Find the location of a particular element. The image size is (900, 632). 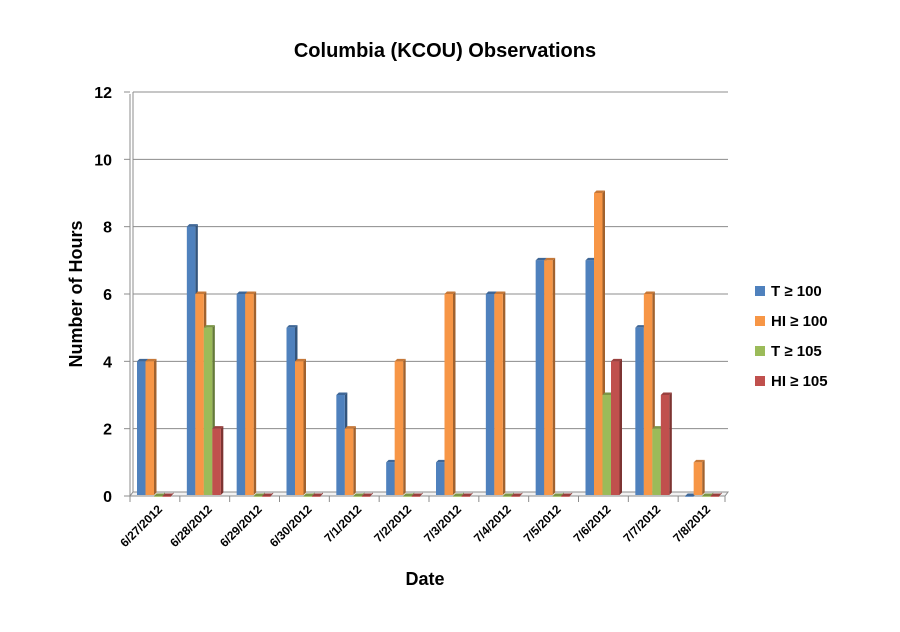

bar-hi105-6-30-2012 is located at coordinates (317, 494).